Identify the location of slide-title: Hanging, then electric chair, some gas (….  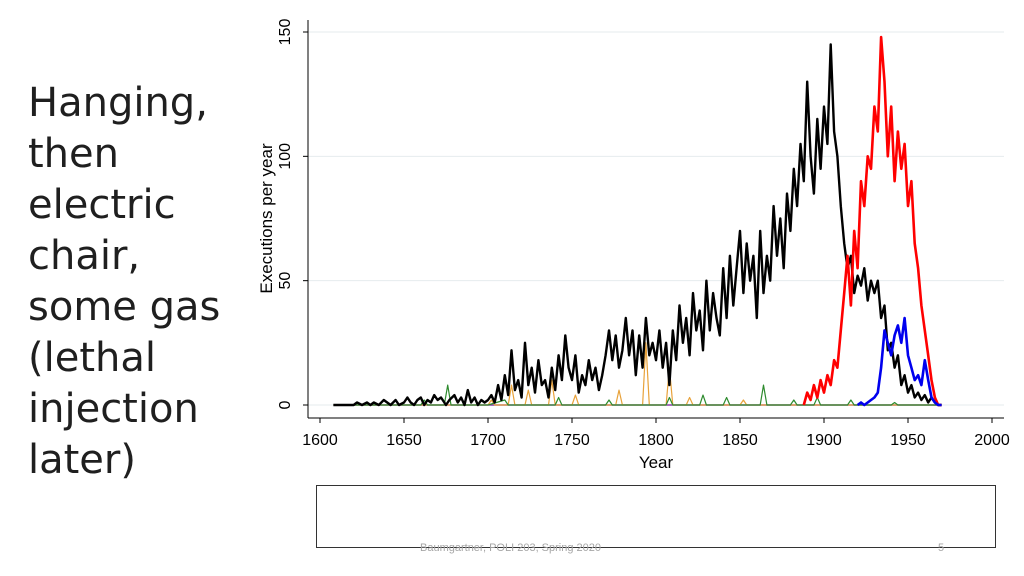
(133, 282).